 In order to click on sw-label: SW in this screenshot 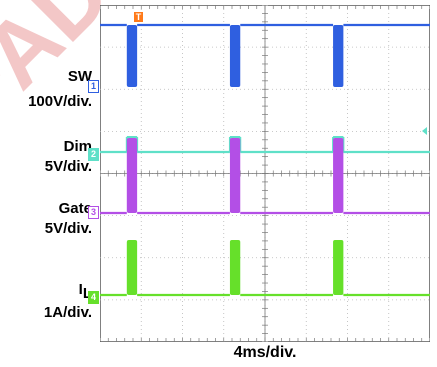, I will do `click(80, 77)`.